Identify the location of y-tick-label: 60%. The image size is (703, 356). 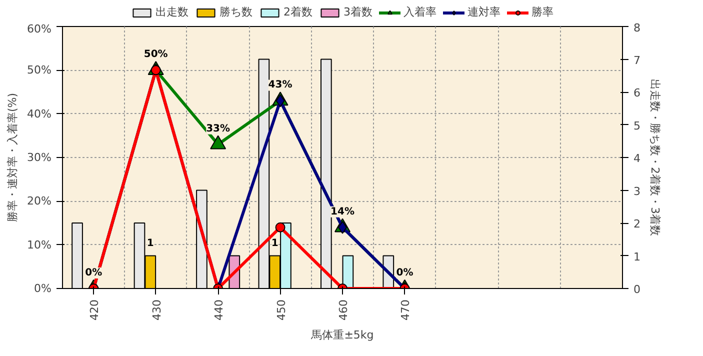
(39, 29).